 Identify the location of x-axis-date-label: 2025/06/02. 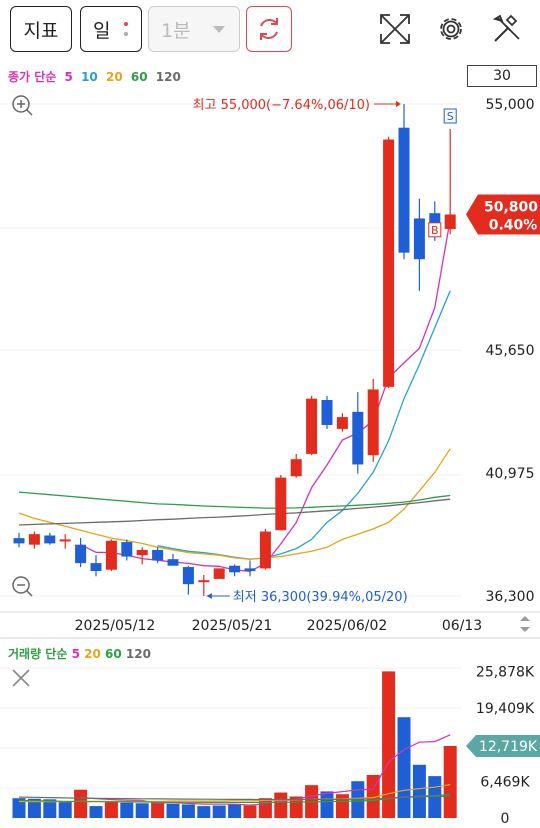
(347, 626).